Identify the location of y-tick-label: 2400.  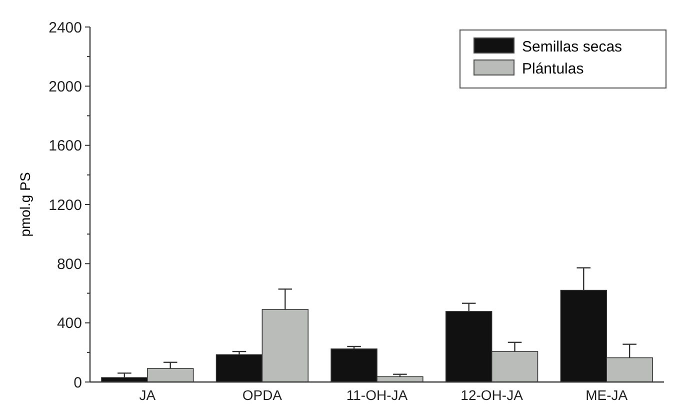
(65, 27).